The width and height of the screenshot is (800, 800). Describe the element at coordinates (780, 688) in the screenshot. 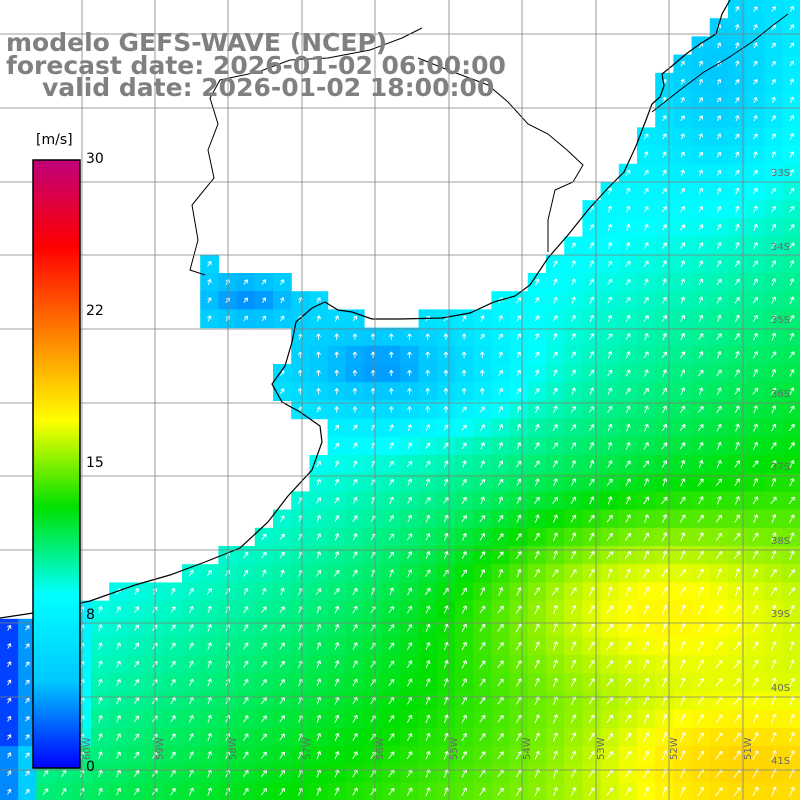

I see `lat-label: 40S` at that location.